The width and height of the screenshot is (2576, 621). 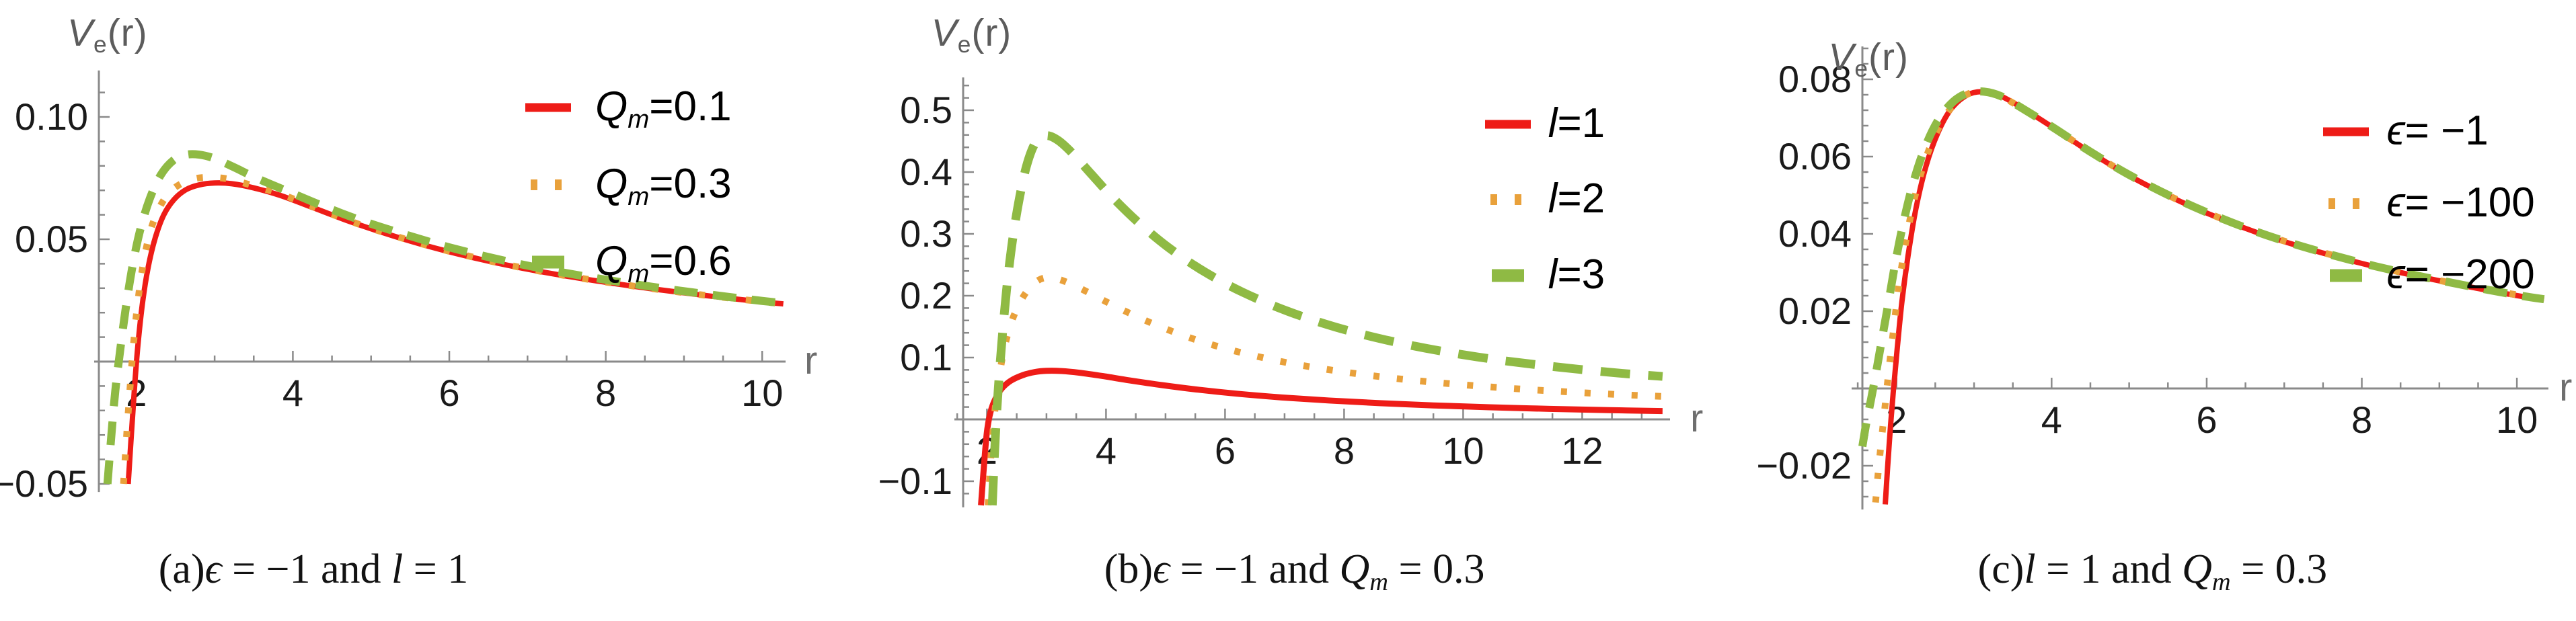 What do you see at coordinates (944, 32) in the screenshot?
I see `text-segment: V` at bounding box center [944, 32].